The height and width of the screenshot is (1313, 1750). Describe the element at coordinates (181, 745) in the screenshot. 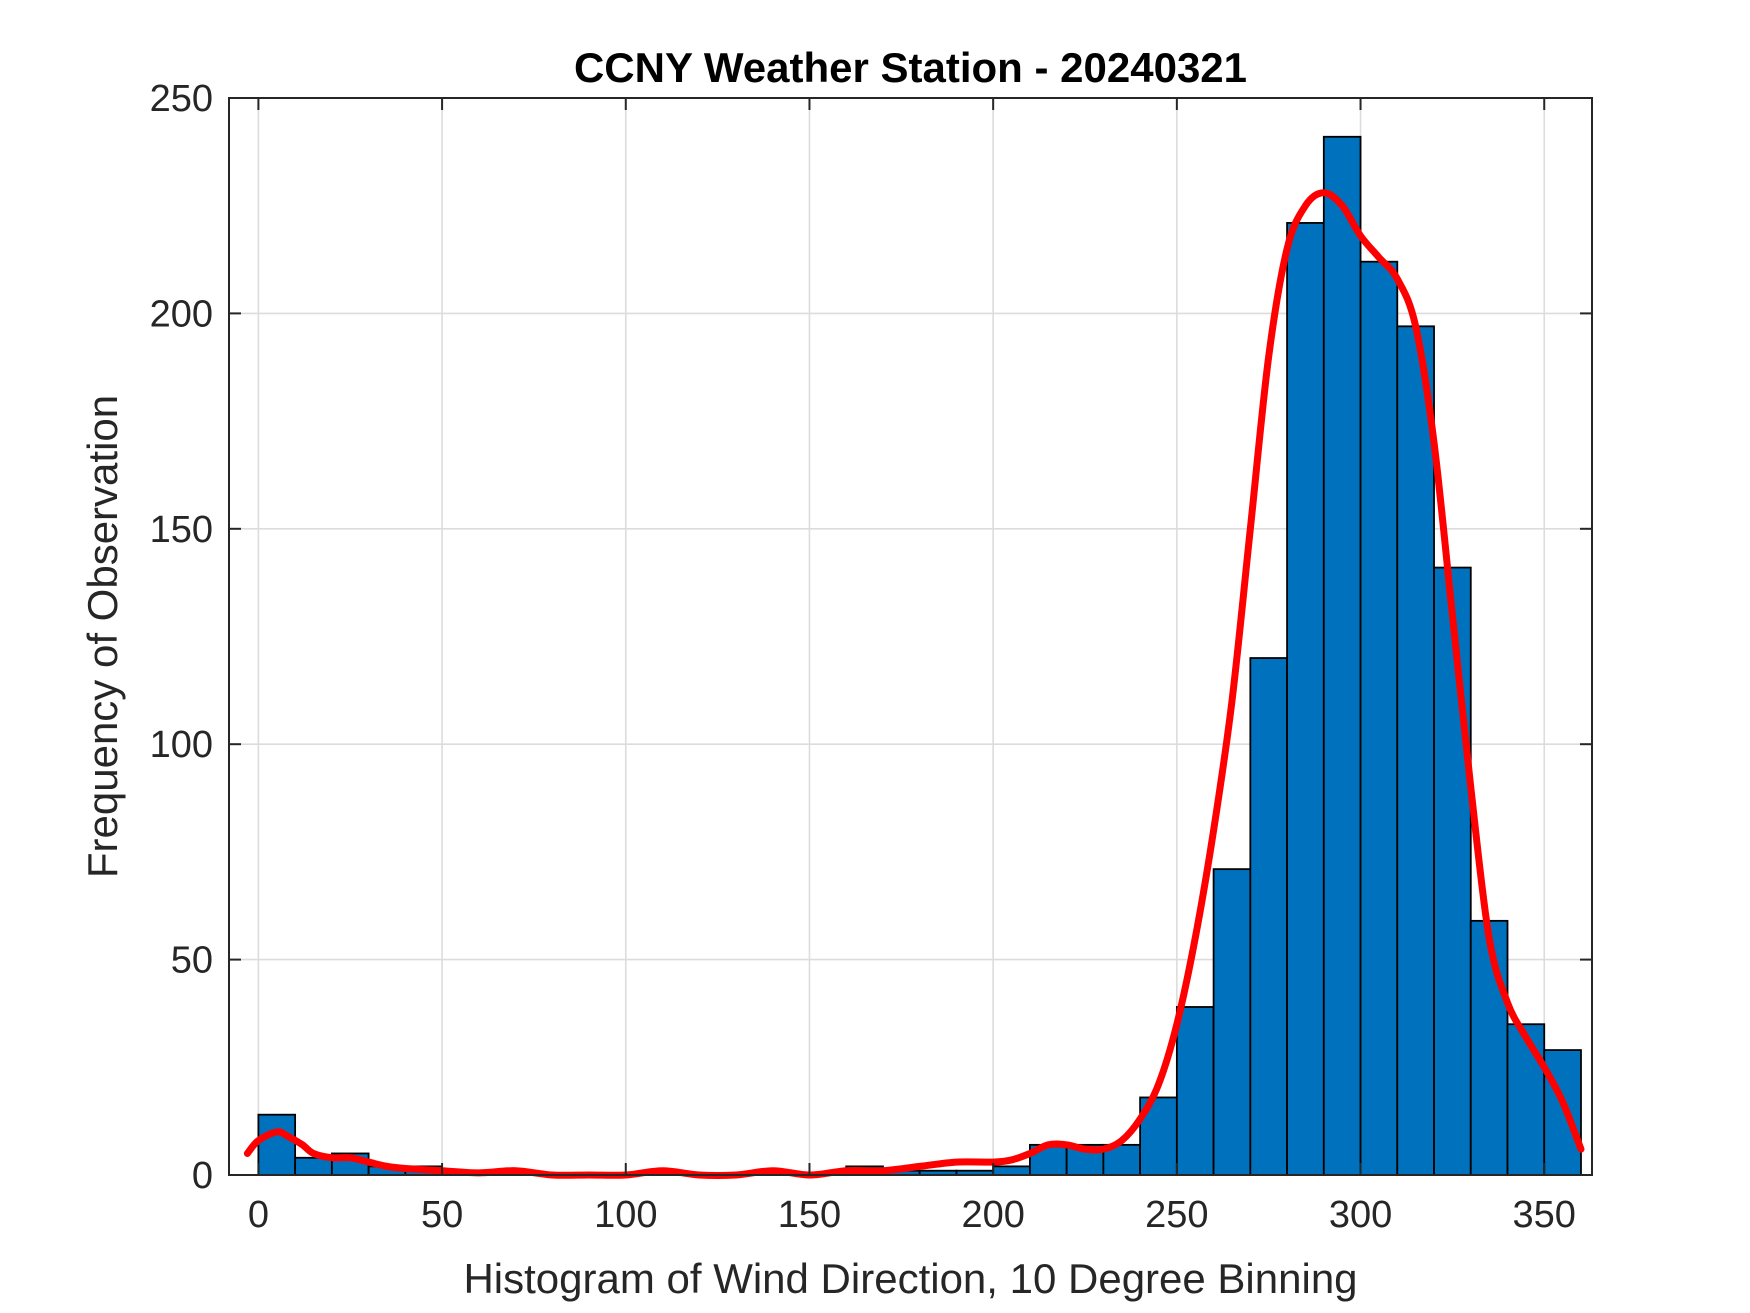

I see `y-tick-label: 100` at that location.